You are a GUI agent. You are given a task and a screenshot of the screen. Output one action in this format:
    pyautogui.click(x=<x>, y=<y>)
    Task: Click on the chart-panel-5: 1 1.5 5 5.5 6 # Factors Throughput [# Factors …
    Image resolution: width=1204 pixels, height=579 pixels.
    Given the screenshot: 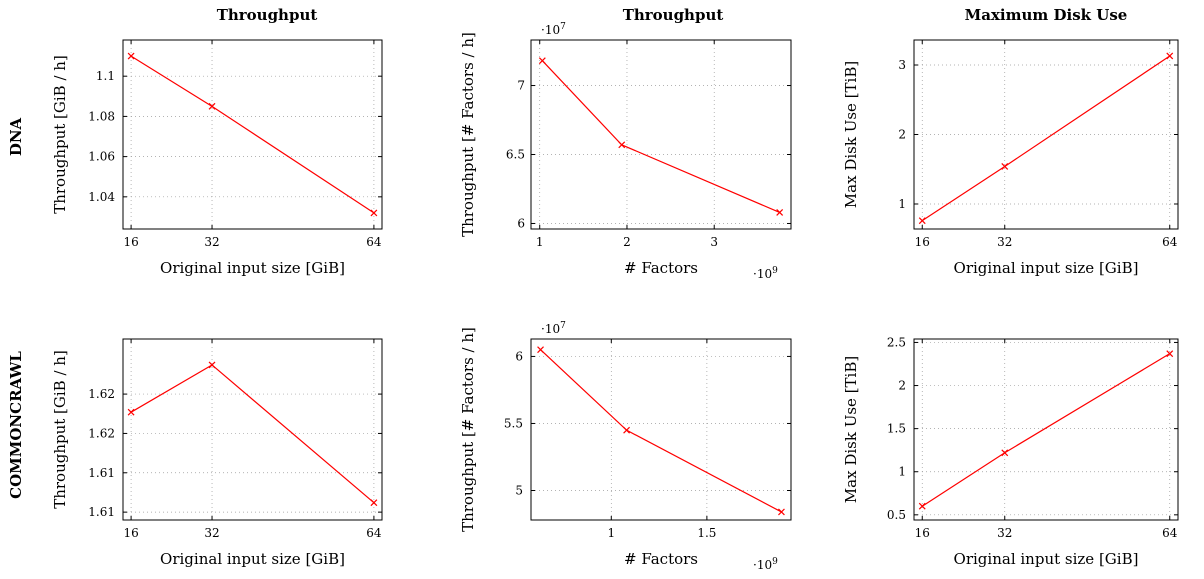 What is the action you would take?
    pyautogui.click(x=625, y=446)
    